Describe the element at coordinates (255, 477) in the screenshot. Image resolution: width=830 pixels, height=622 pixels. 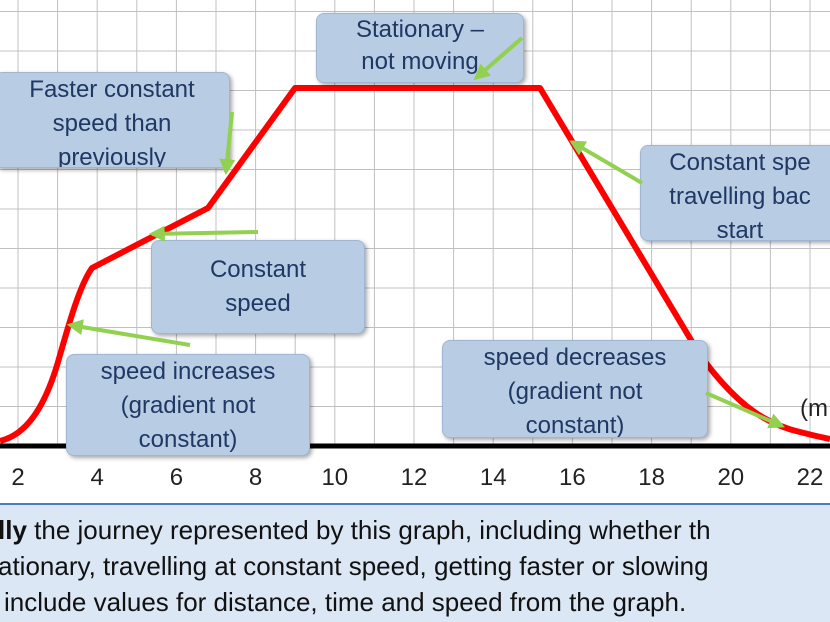
I see `x-tick-label: 8` at that location.